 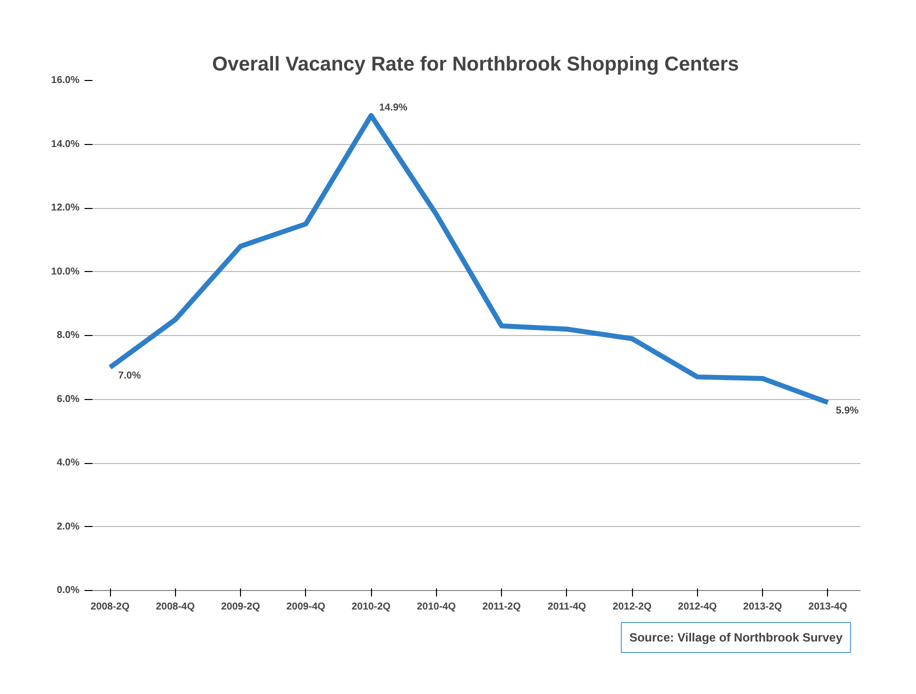 I want to click on y-tick-label: 2.0%, so click(x=68, y=526).